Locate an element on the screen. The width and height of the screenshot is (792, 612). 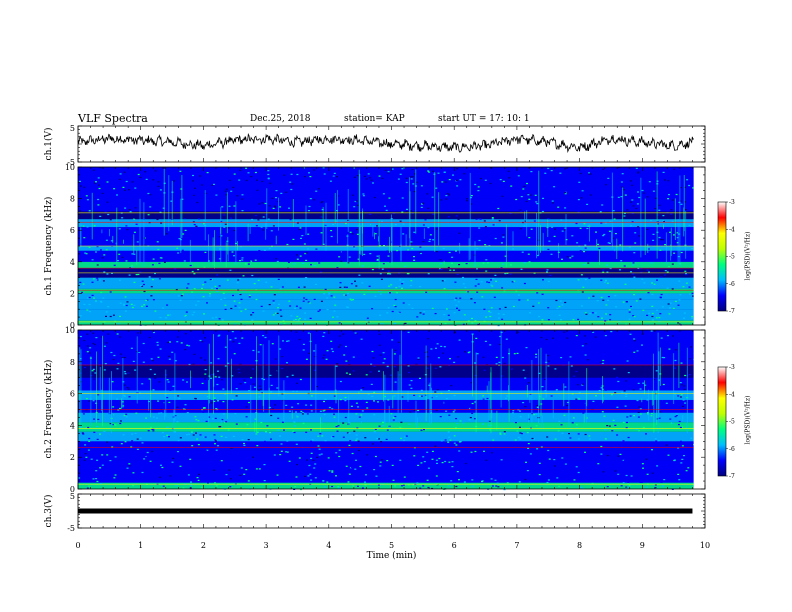
x-tick-label: 4 is located at coordinates (328, 545).